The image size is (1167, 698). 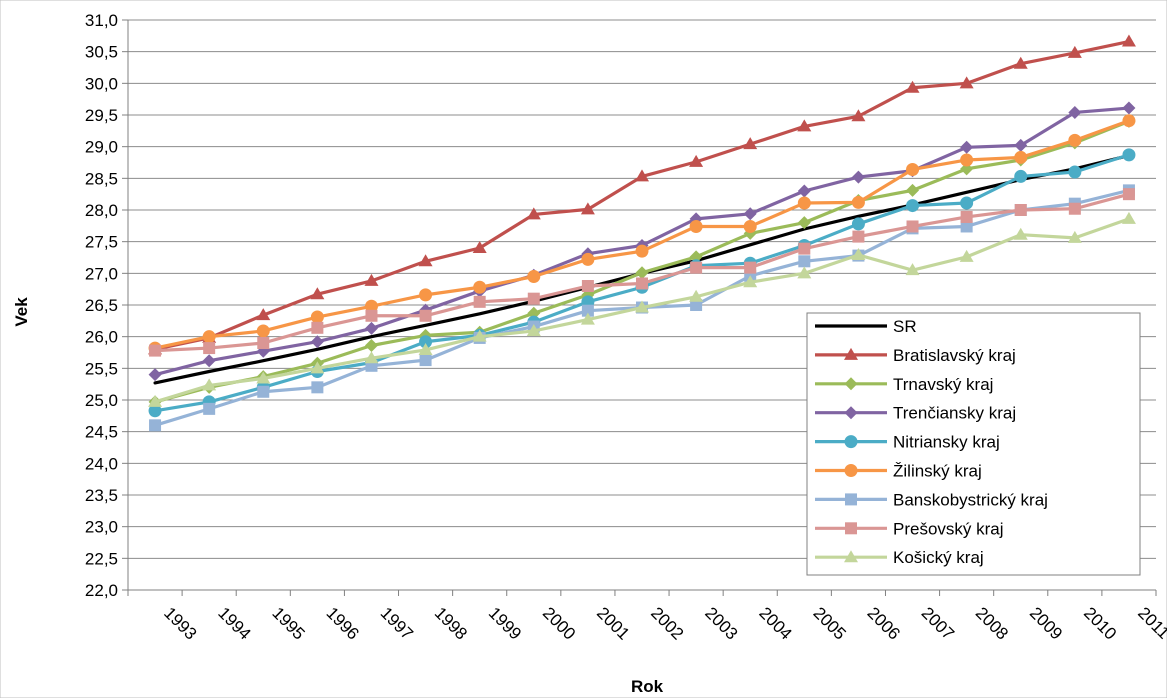 What do you see at coordinates (101, 400) in the screenshot?
I see `y-tick-label: 25,0` at bounding box center [101, 400].